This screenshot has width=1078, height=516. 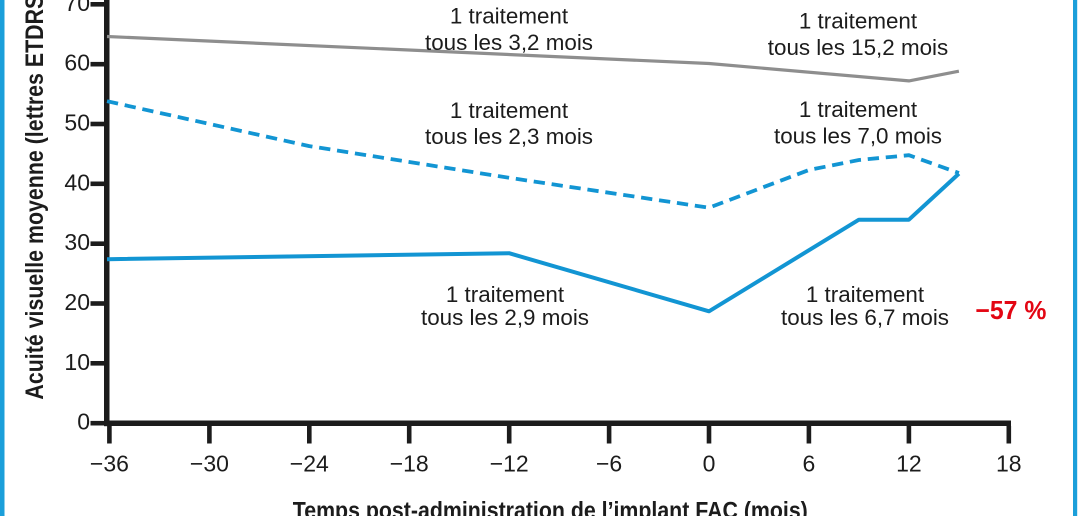 I want to click on svg-text: 20, so click(x=77, y=302).